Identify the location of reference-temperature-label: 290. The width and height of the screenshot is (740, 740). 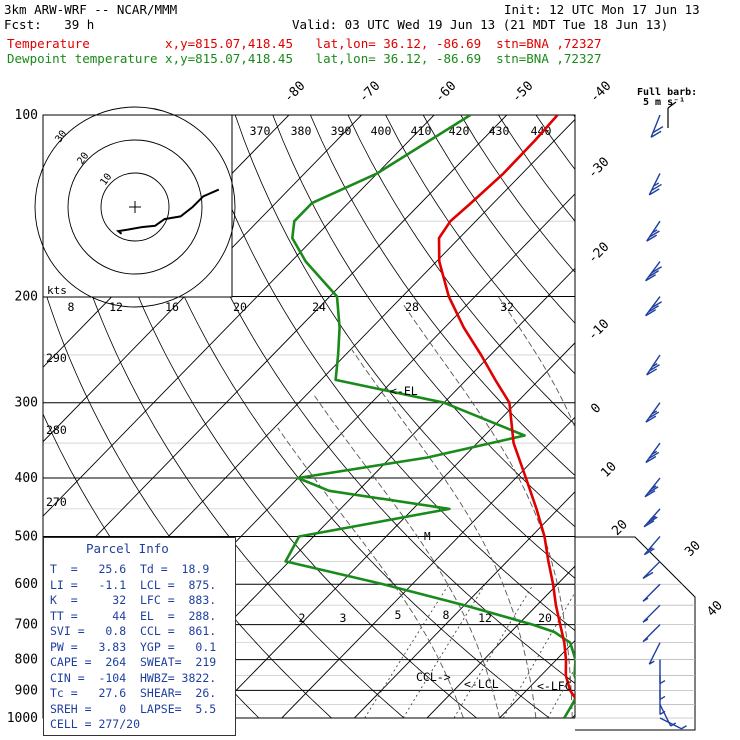
(56, 358).